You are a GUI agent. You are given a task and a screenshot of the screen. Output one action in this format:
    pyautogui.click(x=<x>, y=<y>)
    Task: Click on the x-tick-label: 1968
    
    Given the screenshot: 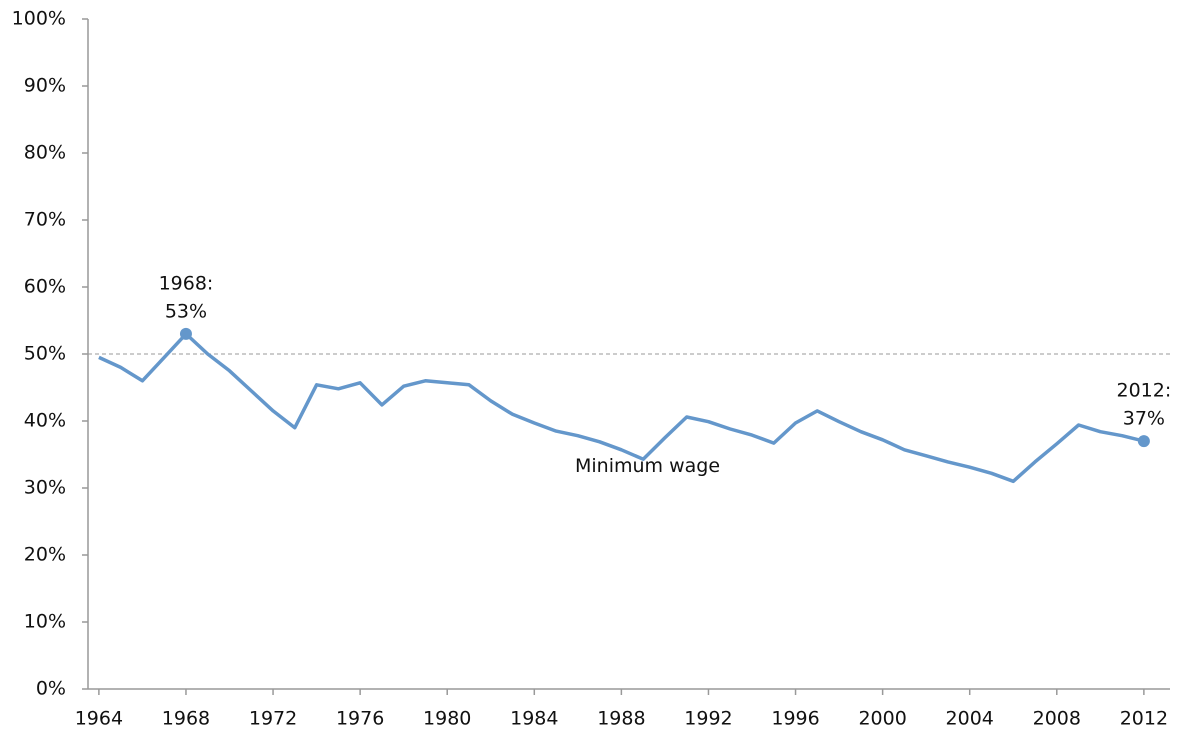 What is the action you would take?
    pyautogui.click(x=186, y=719)
    